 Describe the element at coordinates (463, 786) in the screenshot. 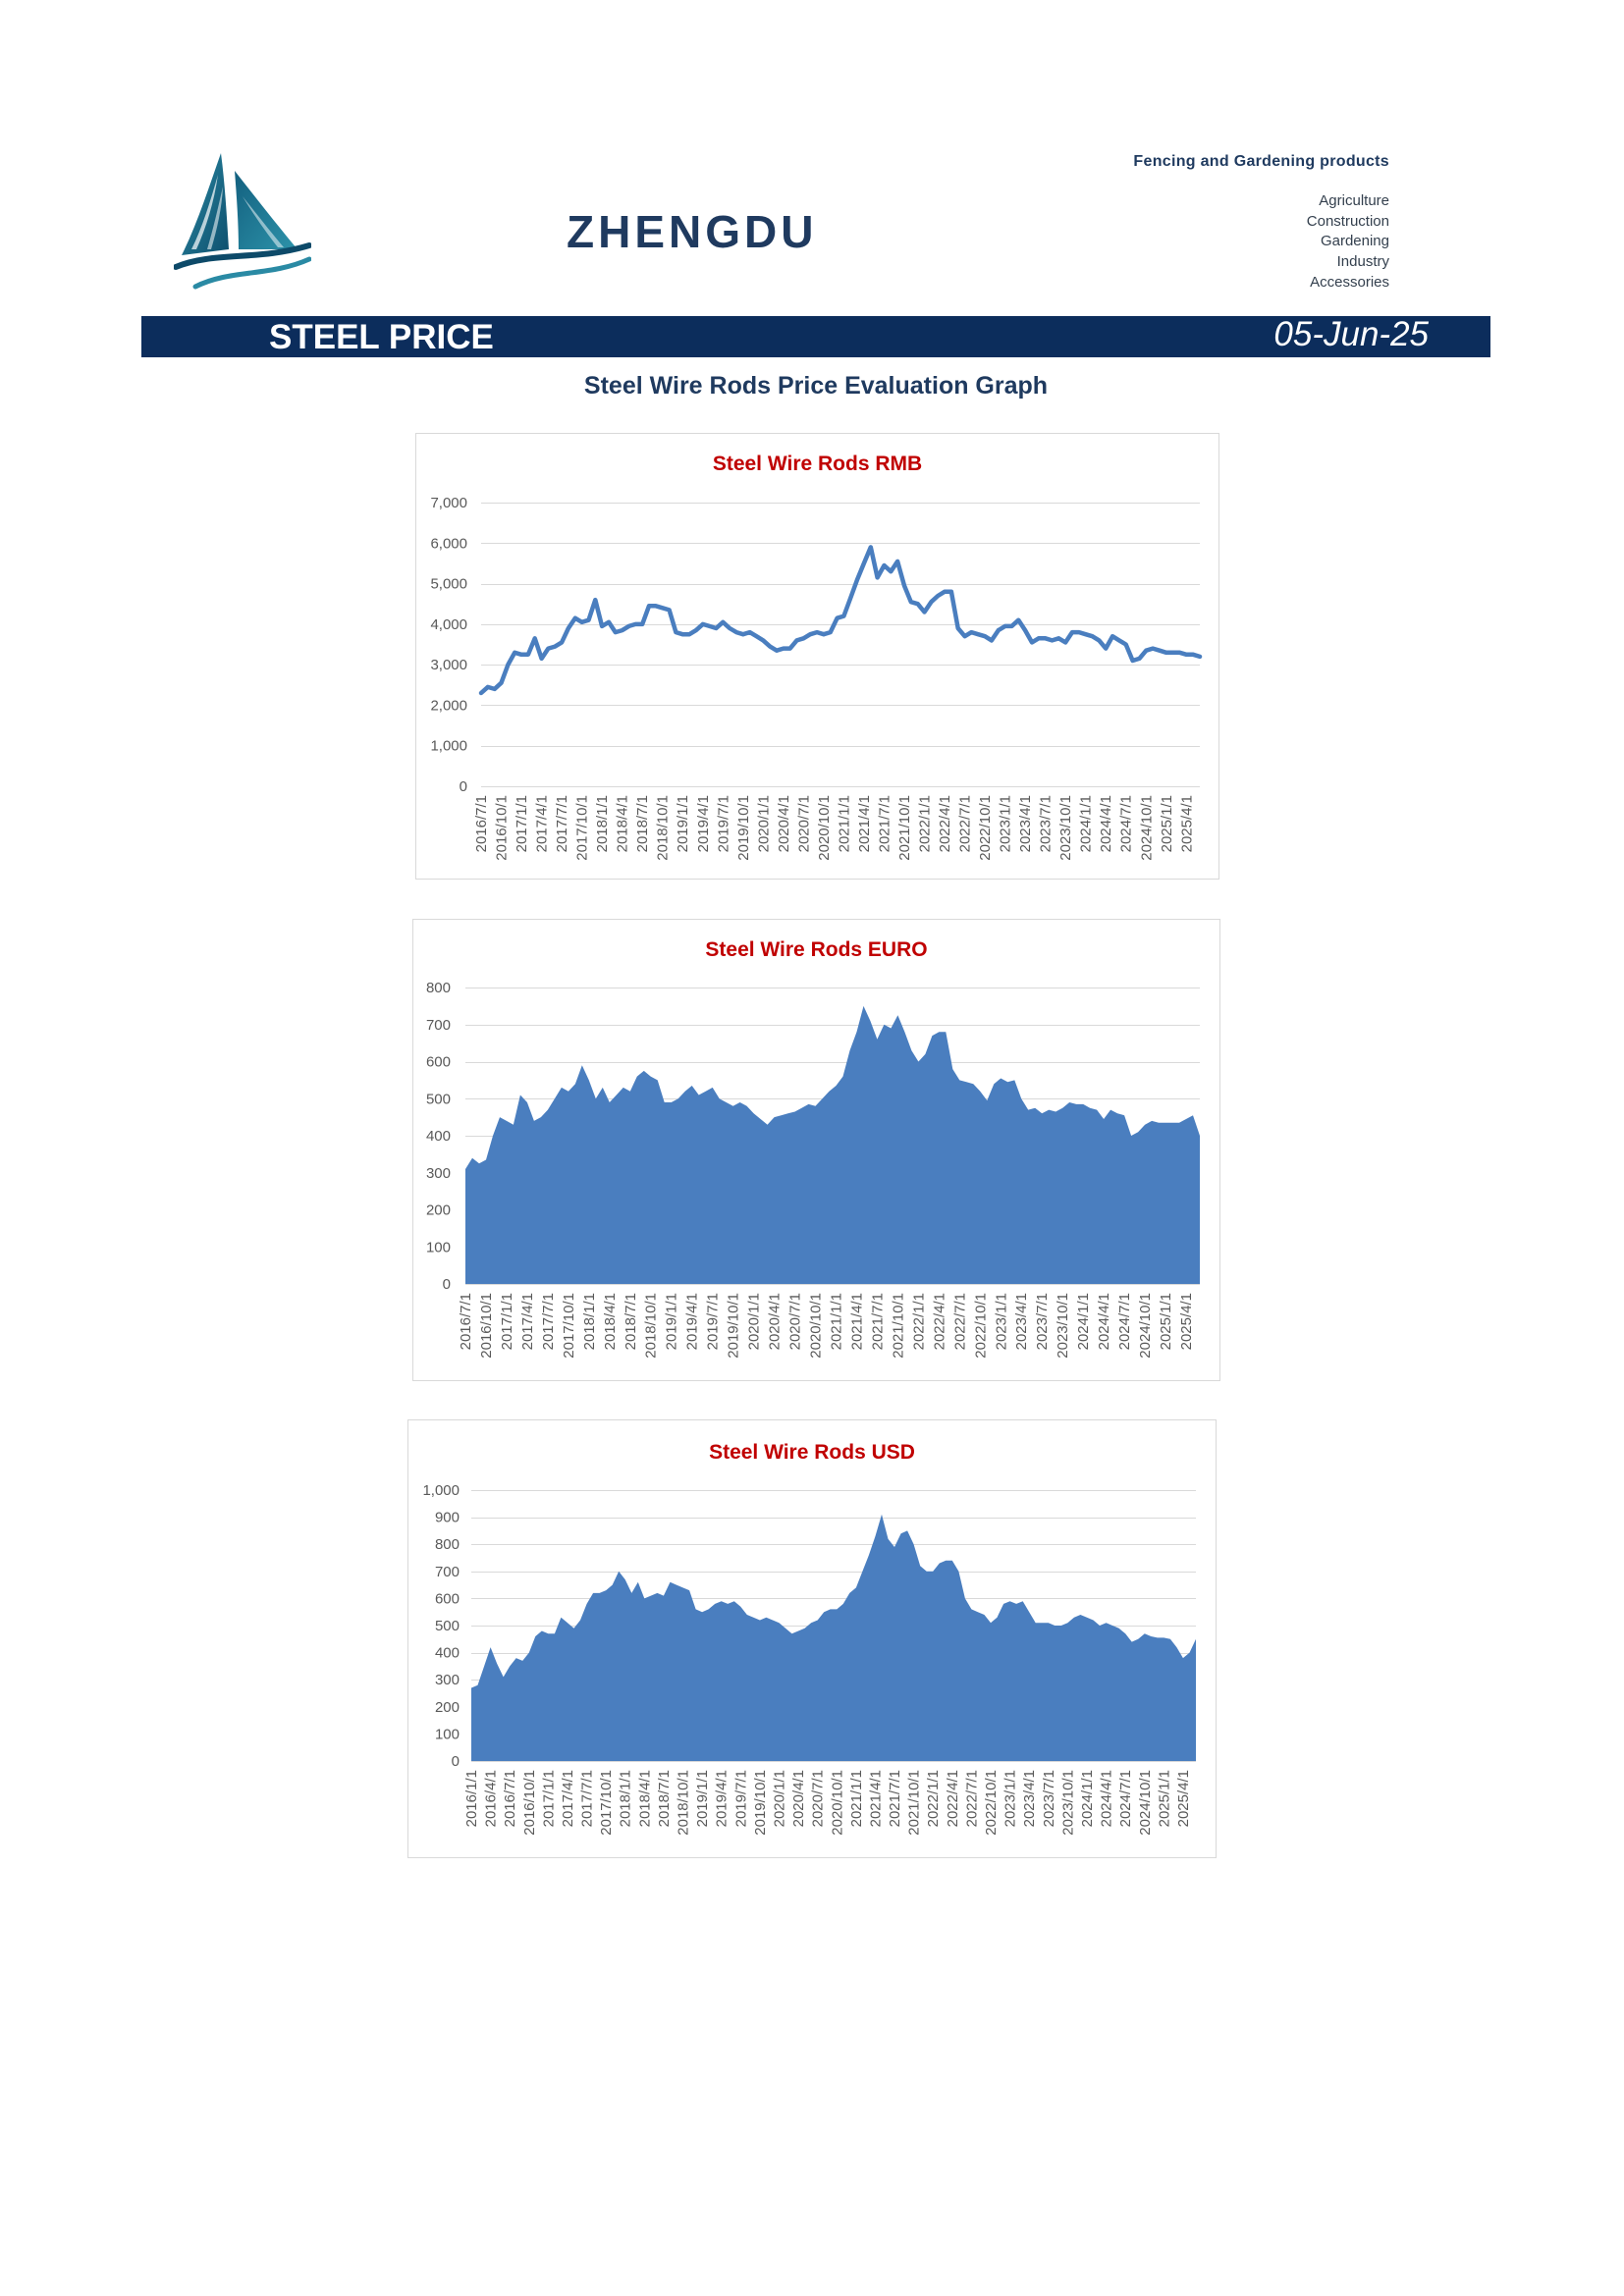

I see `y-tick-label: 0` at that location.